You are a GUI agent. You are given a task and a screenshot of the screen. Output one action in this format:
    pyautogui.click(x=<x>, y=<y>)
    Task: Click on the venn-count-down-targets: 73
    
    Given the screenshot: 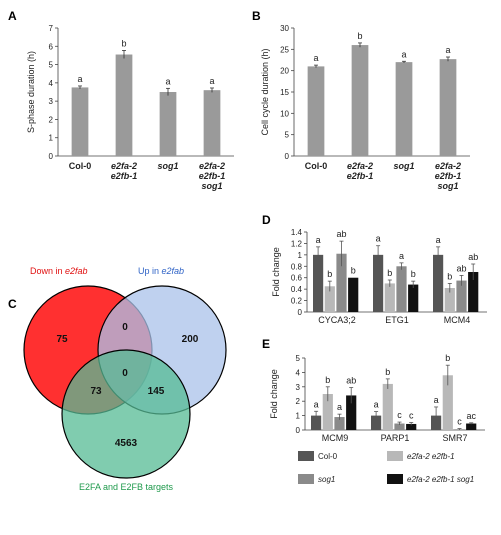 What is the action you would take?
    pyautogui.click(x=96, y=391)
    